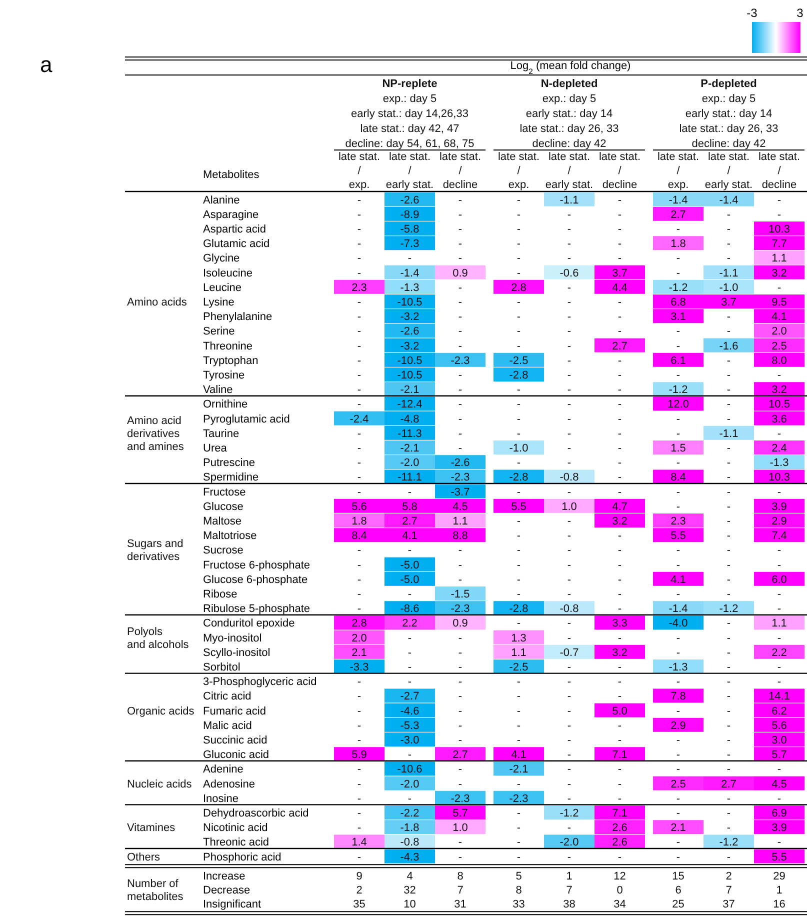  I want to click on data-label: 4.1, so click(779, 317).